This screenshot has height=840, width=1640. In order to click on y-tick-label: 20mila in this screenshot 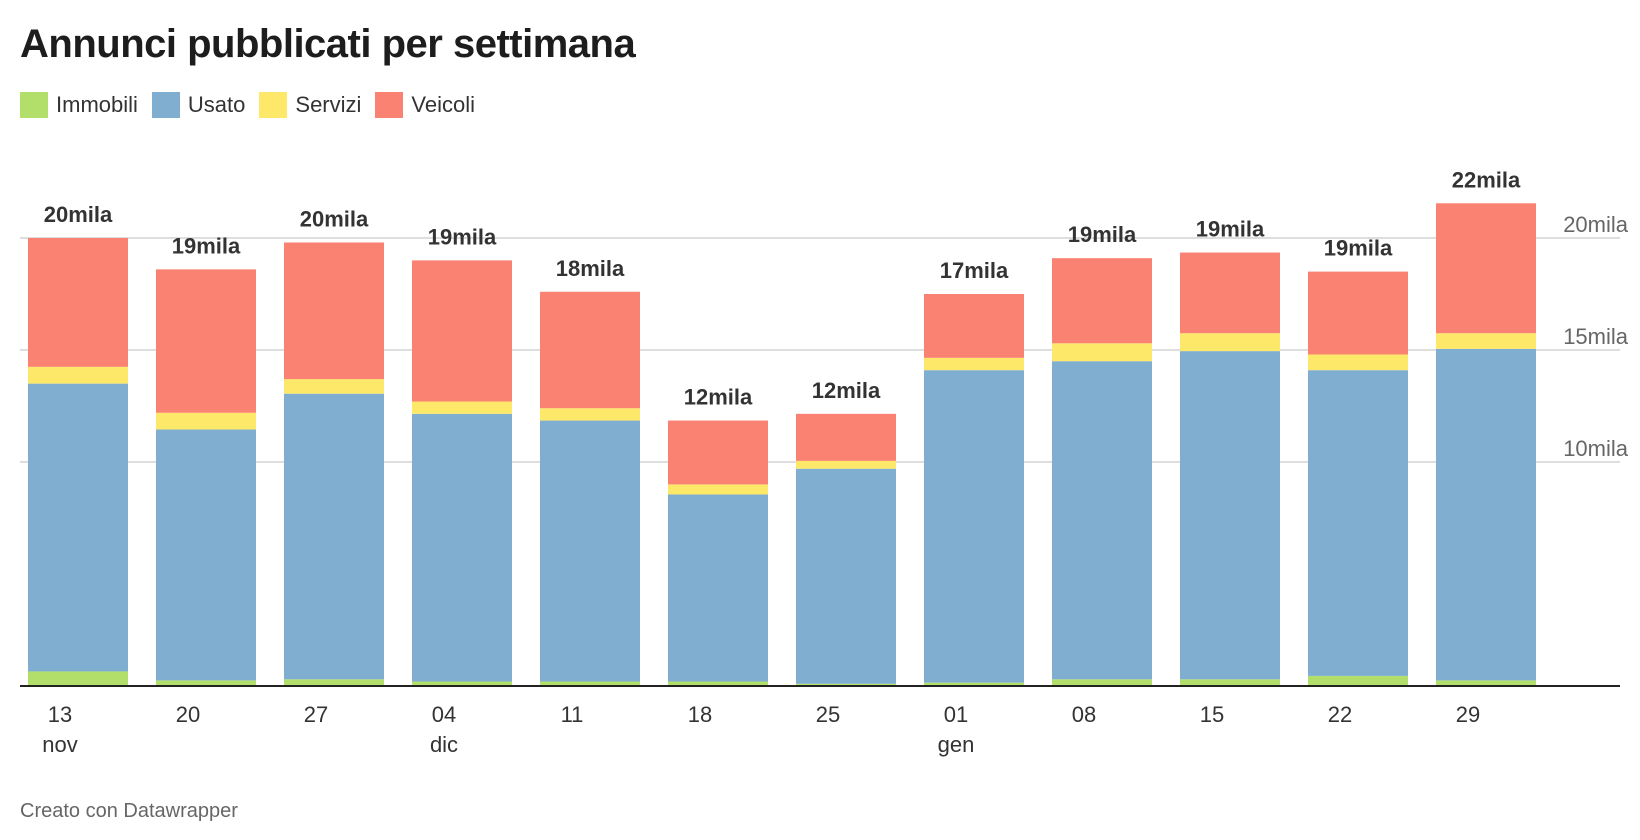, I will do `click(1596, 224)`.